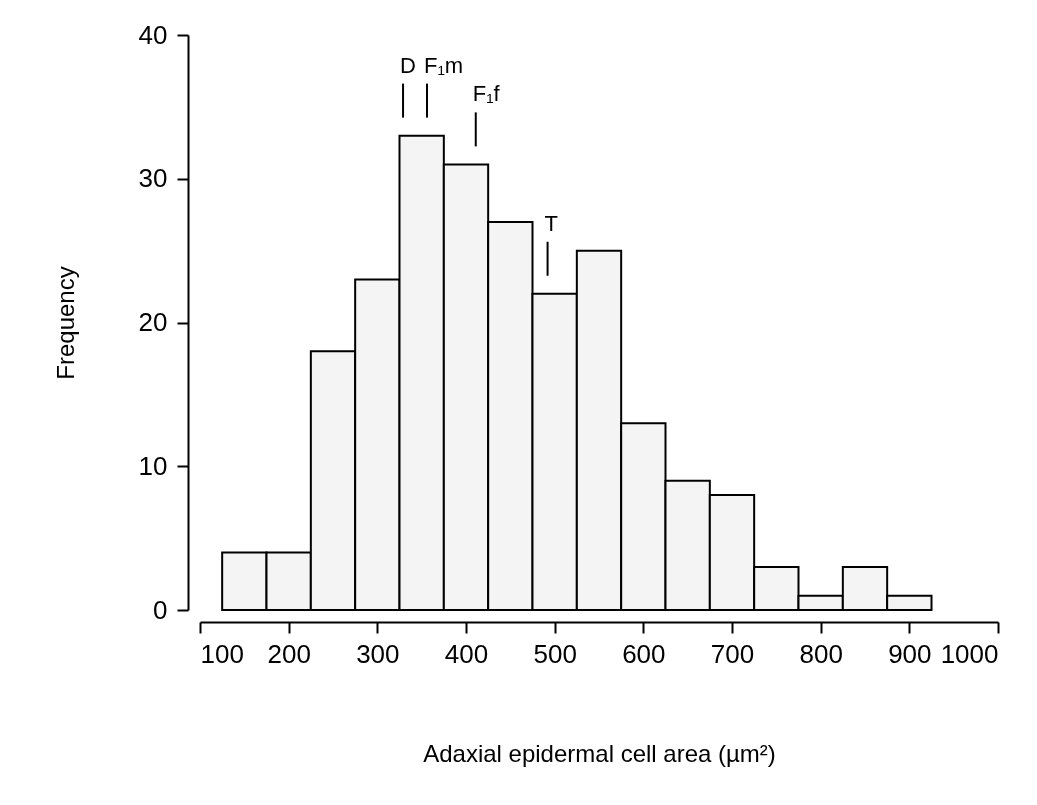 The width and height of the screenshot is (1037, 805). I want to click on ref-line-label: T, so click(551, 223).